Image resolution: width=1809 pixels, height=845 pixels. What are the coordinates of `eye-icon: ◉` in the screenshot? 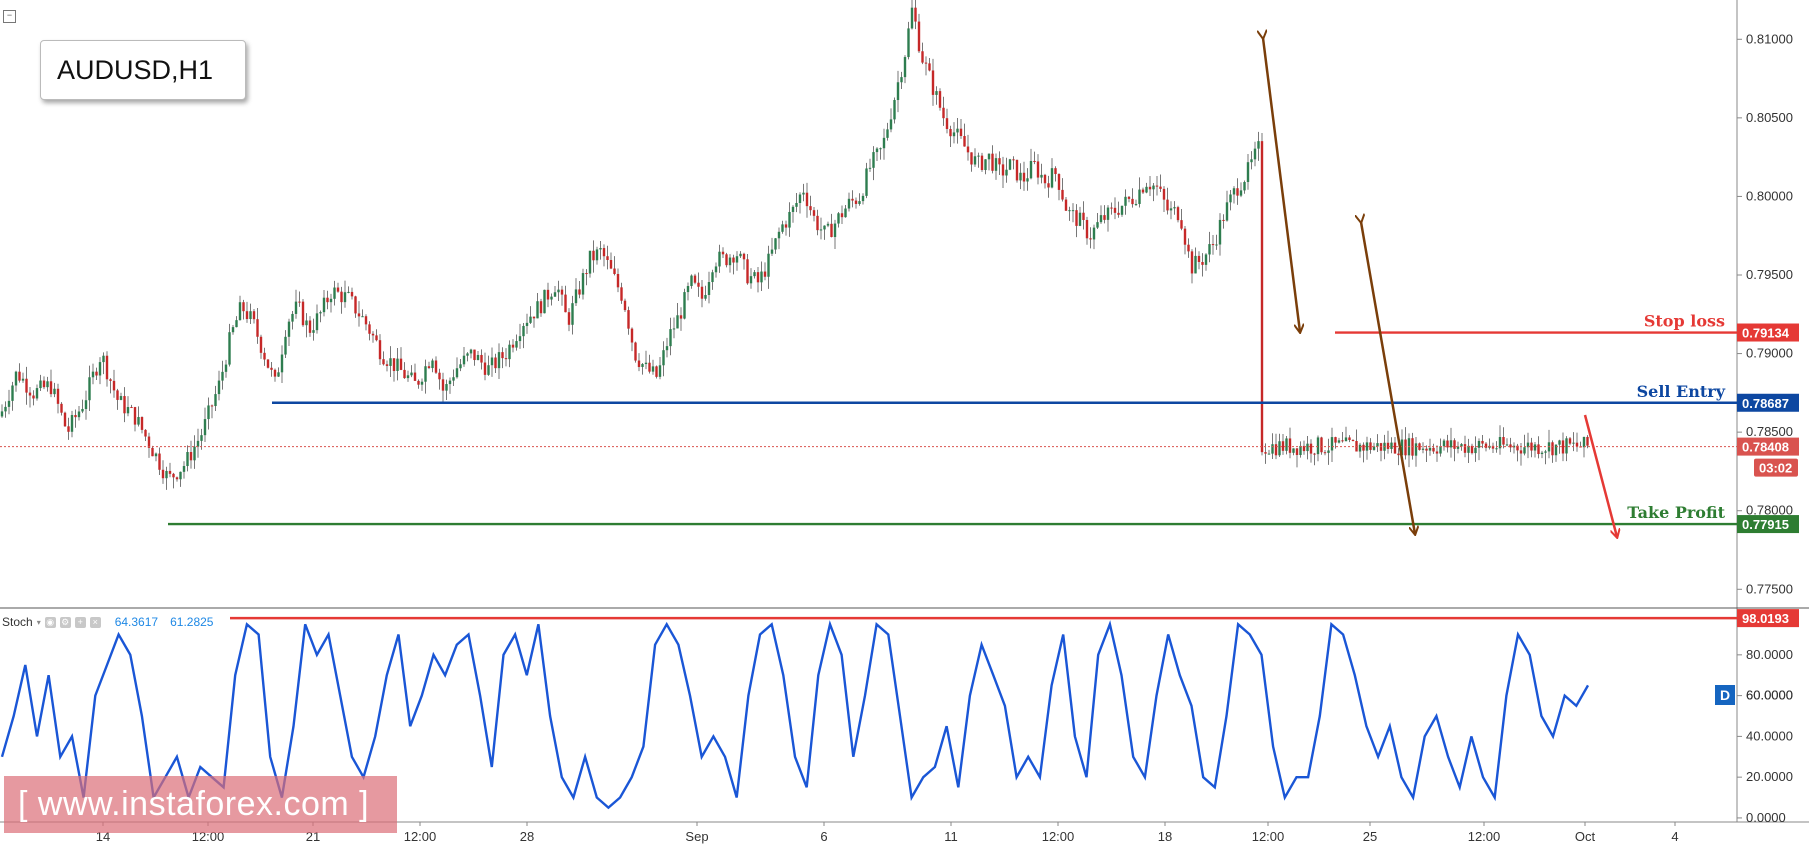 It's located at (50, 622).